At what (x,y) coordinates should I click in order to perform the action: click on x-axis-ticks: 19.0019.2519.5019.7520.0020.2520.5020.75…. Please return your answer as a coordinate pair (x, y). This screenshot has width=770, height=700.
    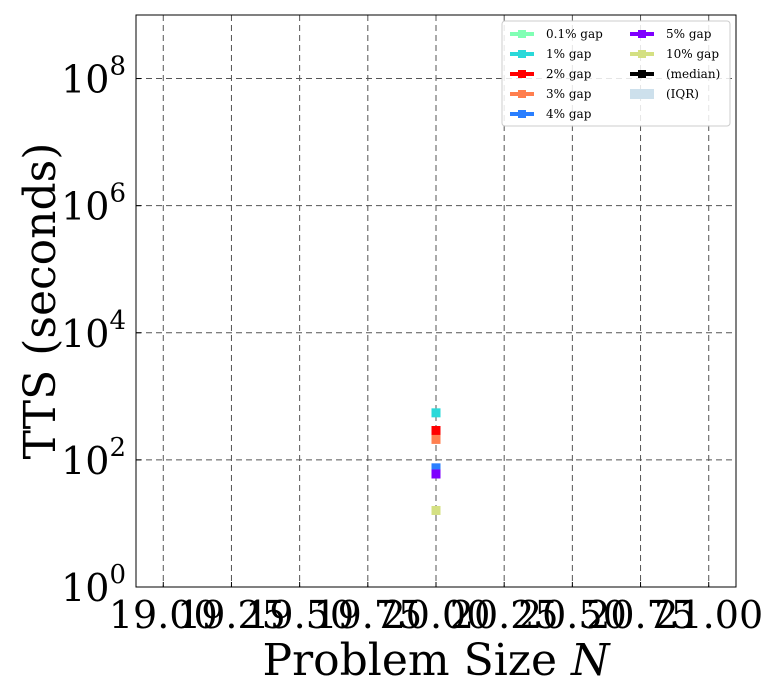
    Looking at the image, I should click on (436, 609).